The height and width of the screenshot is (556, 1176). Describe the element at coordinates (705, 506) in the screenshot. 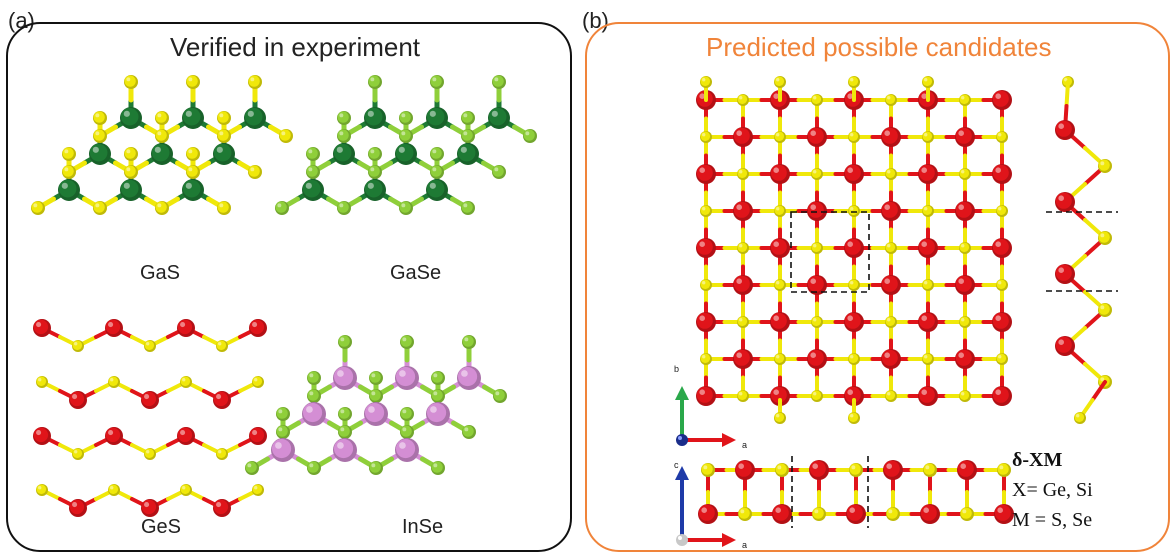

I see `axes-bottom-icon` at that location.